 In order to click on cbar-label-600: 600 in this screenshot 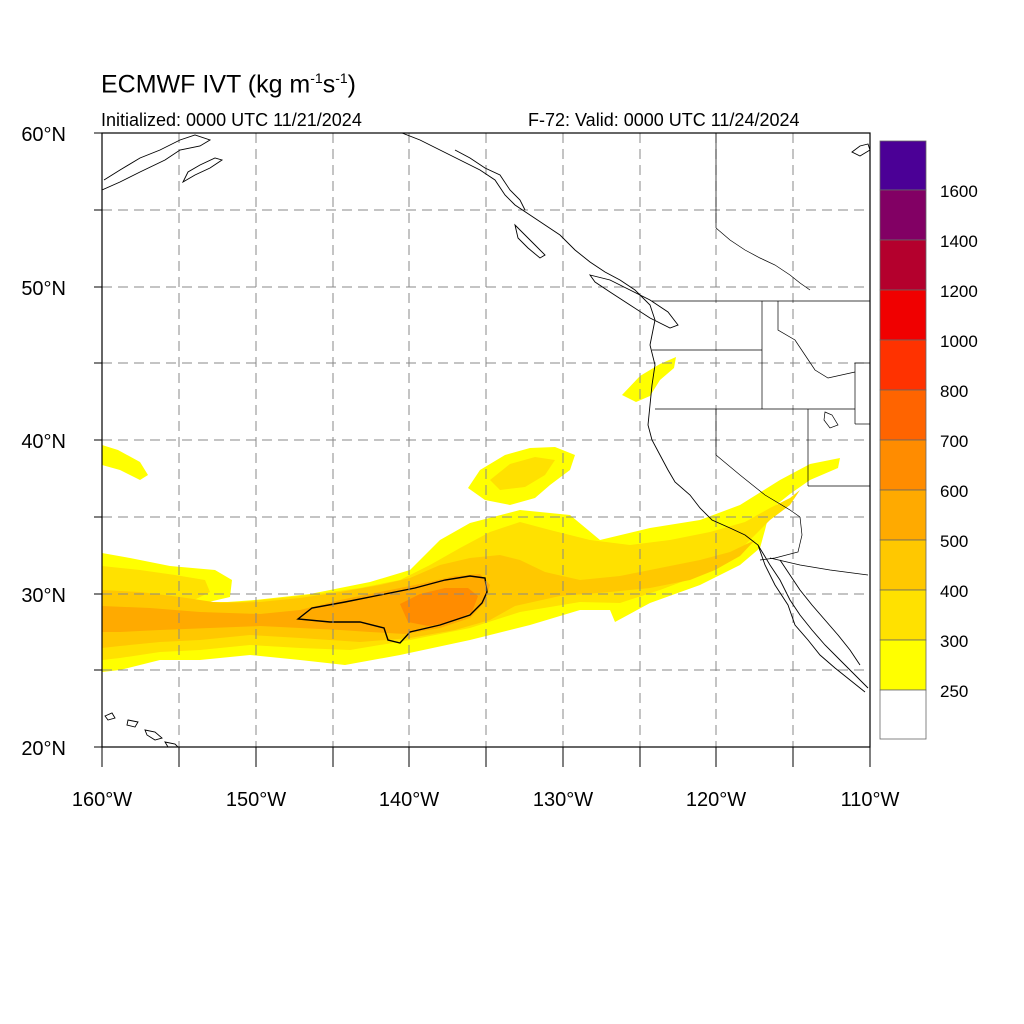, I will do `click(954, 491)`.